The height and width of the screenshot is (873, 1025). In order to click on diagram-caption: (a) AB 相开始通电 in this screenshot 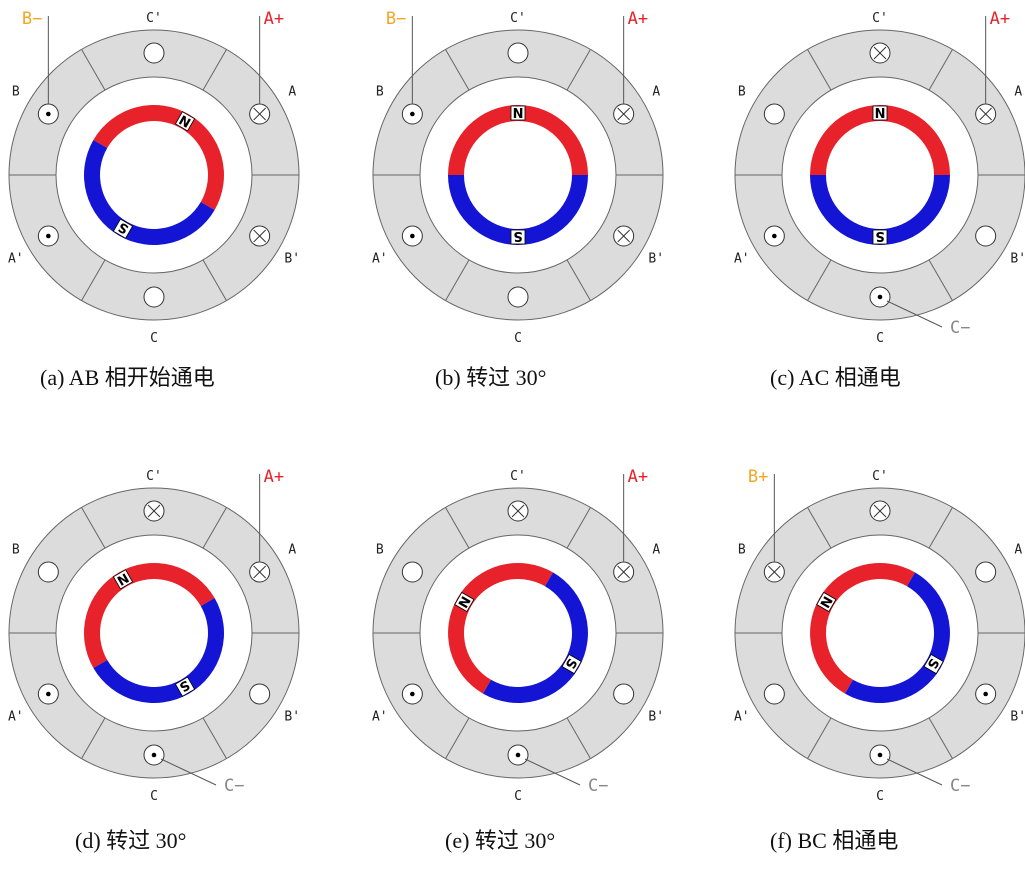, I will do `click(127, 377)`.